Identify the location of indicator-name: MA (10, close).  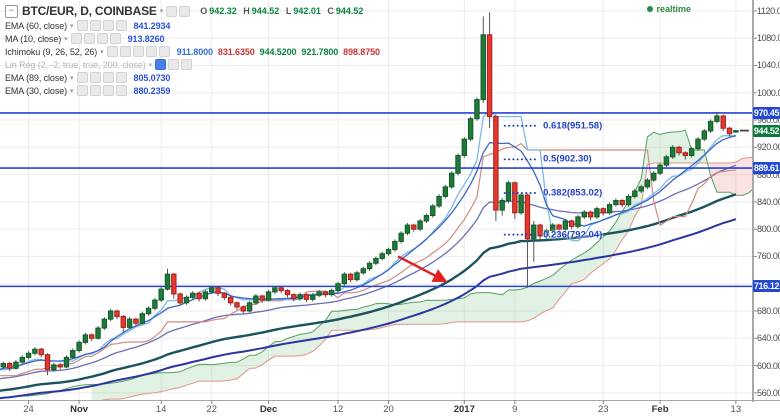
(33, 38).